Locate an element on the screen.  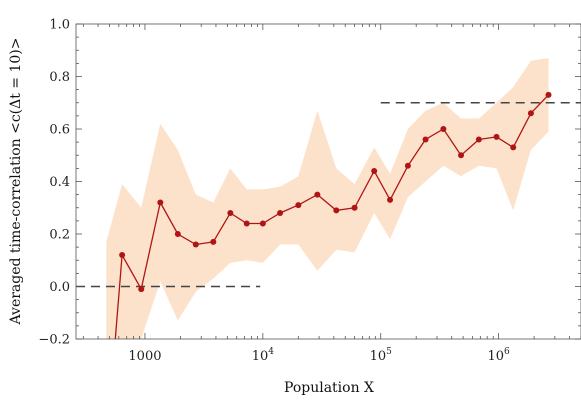
x-tick-label: 10⁴ is located at coordinates (263, 355).